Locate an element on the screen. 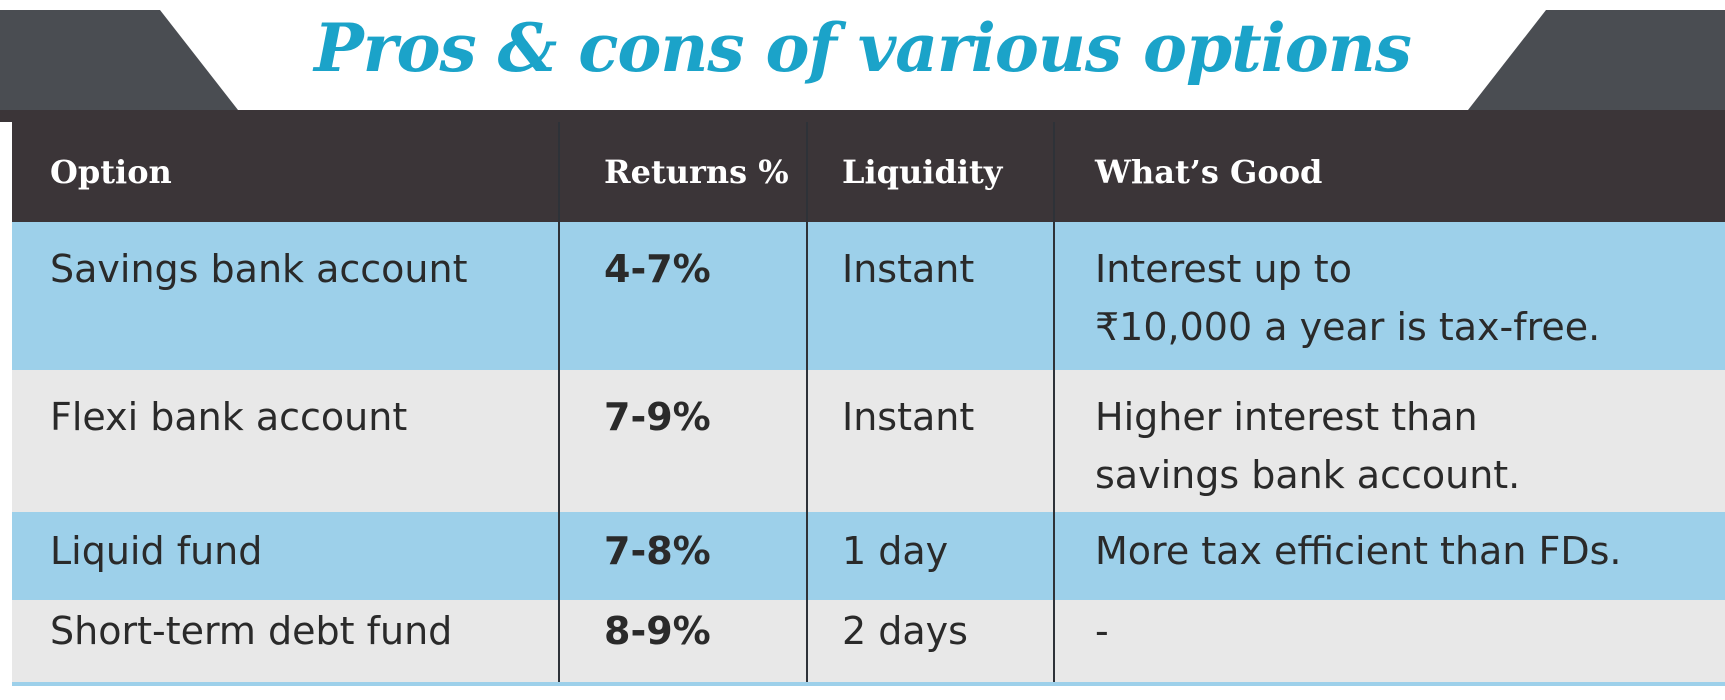 This screenshot has height=700, width=1725. banner-left-shape is located at coordinates (119, 66).